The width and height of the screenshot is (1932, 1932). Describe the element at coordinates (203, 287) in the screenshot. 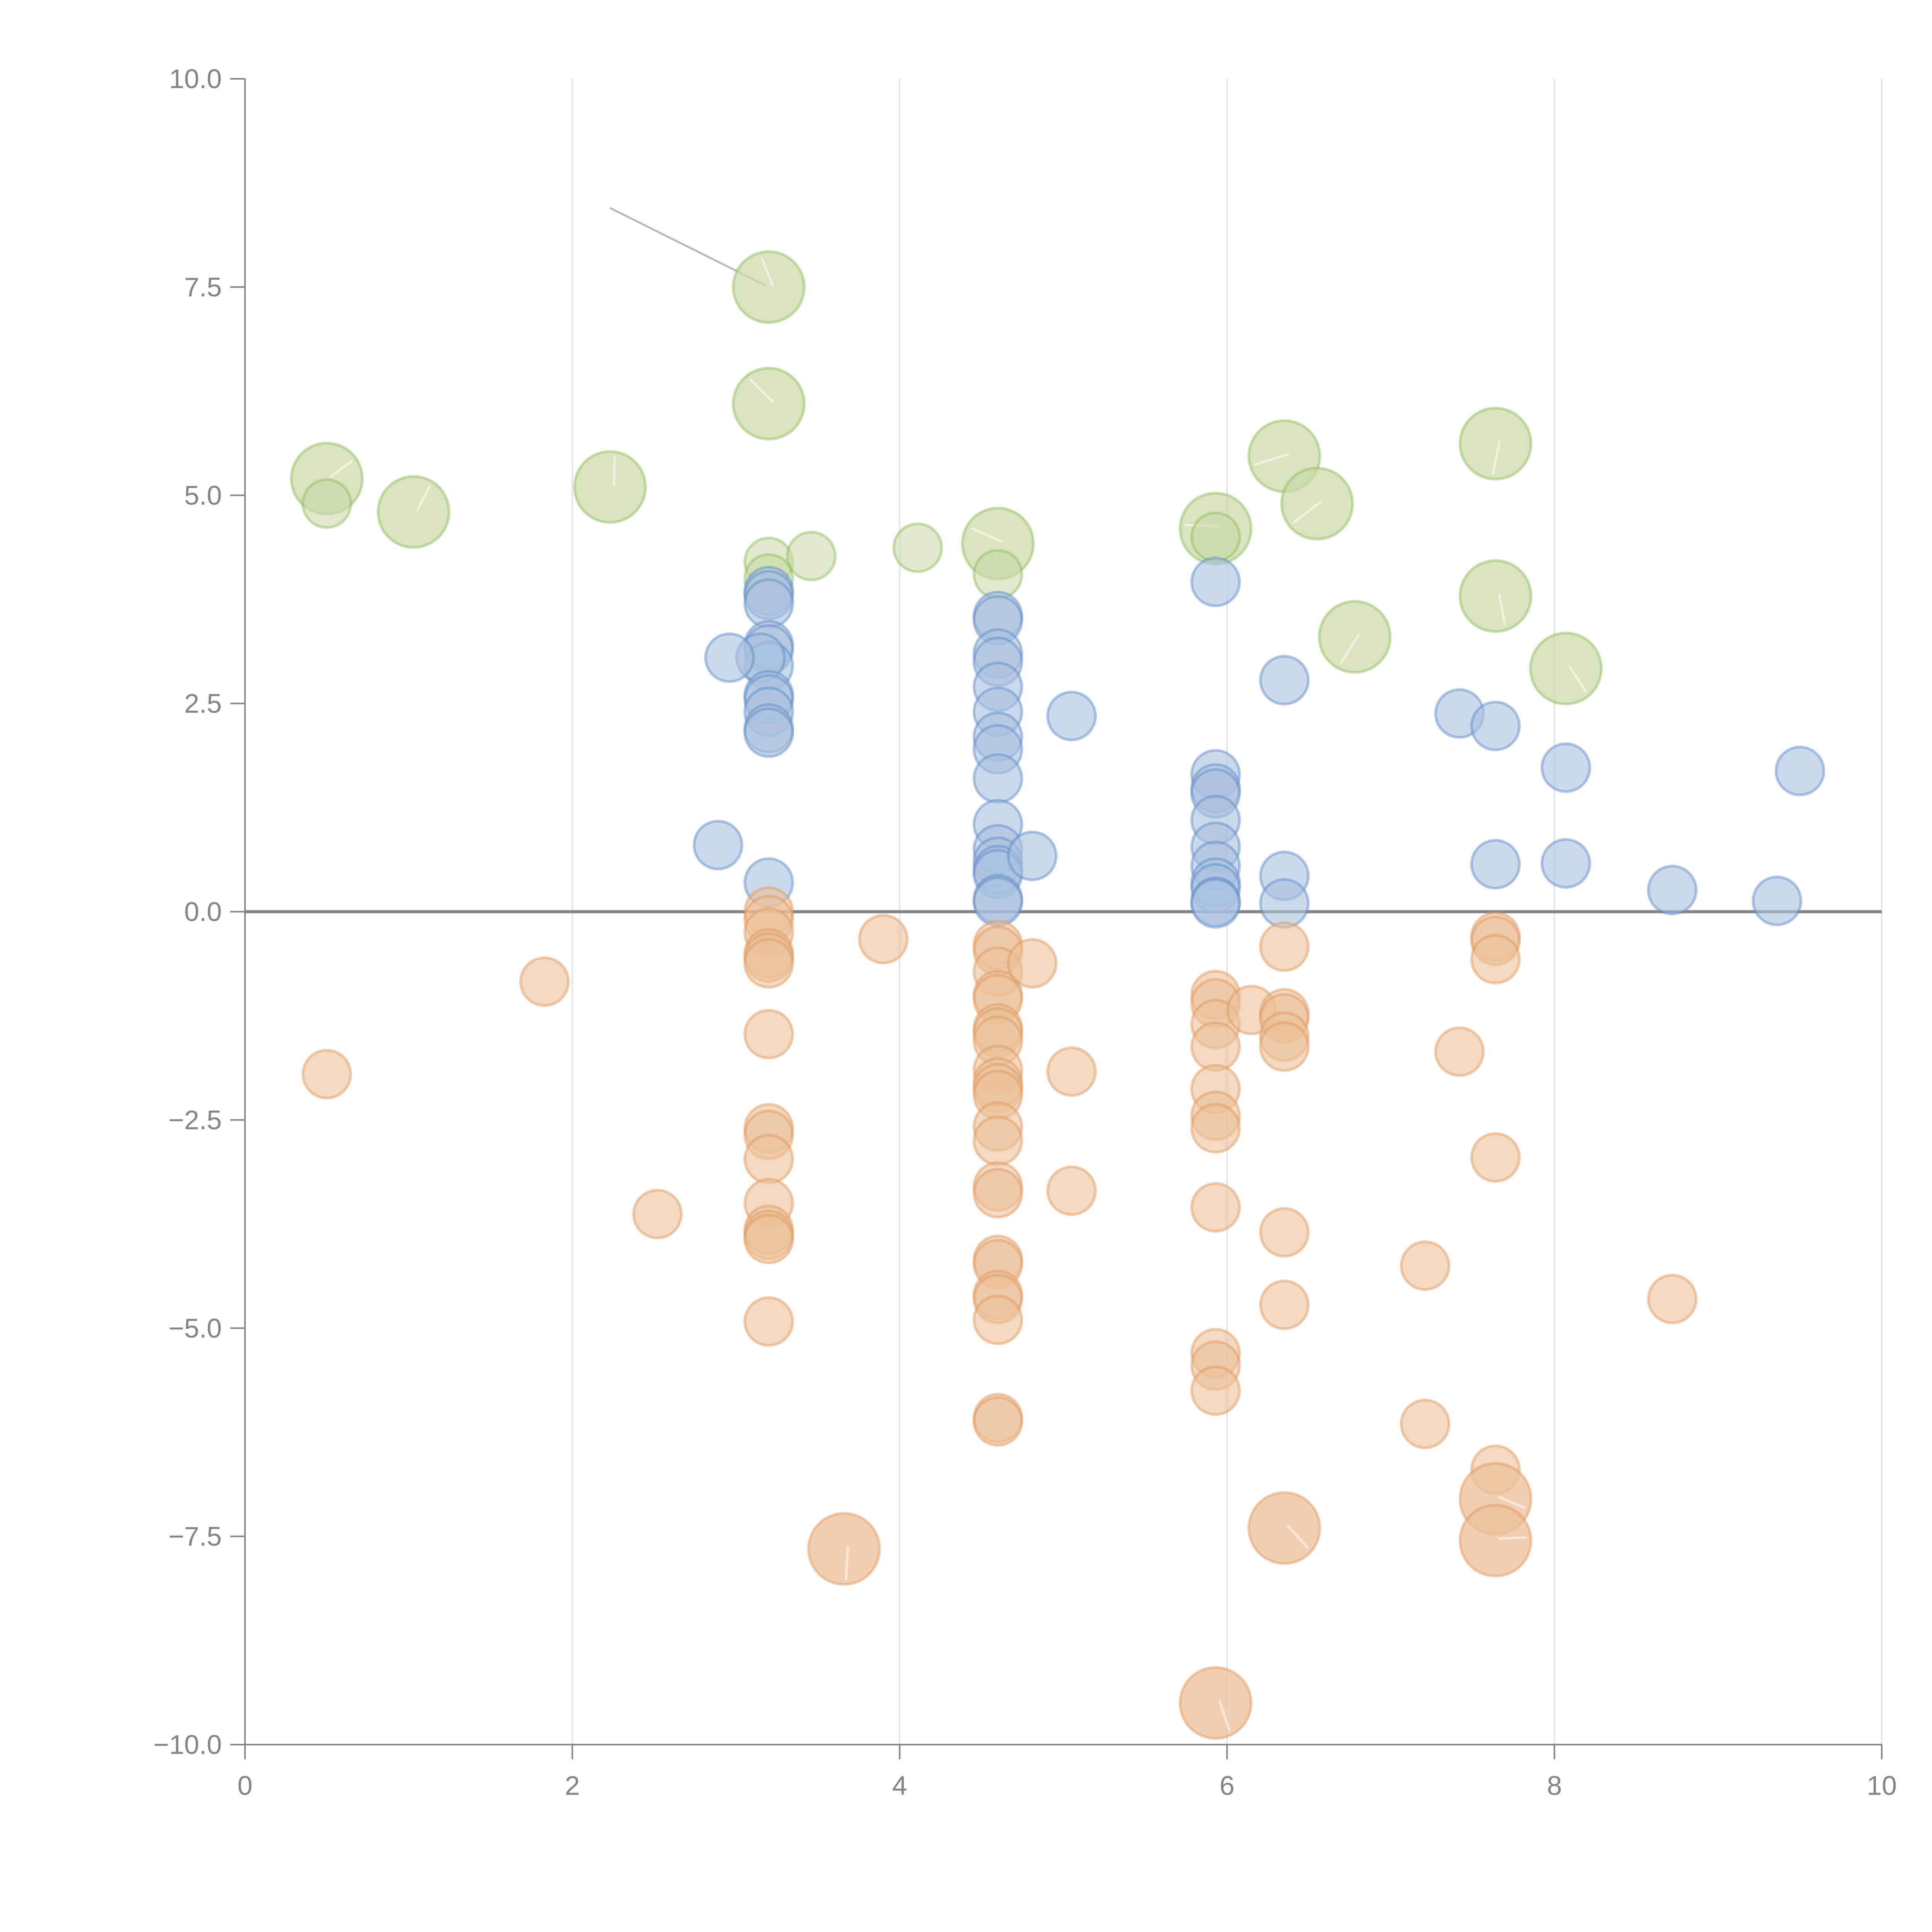

I see `y-tick-label: 7.5` at that location.